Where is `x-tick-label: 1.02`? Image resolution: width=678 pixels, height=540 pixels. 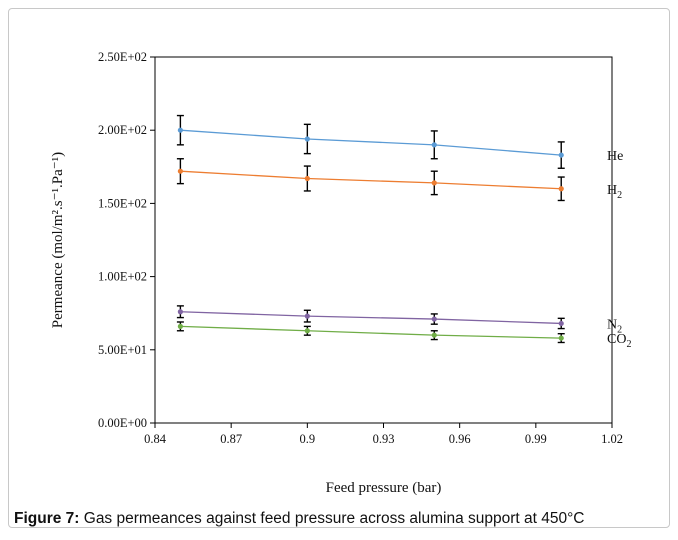 x-tick-label: 1.02 is located at coordinates (612, 439).